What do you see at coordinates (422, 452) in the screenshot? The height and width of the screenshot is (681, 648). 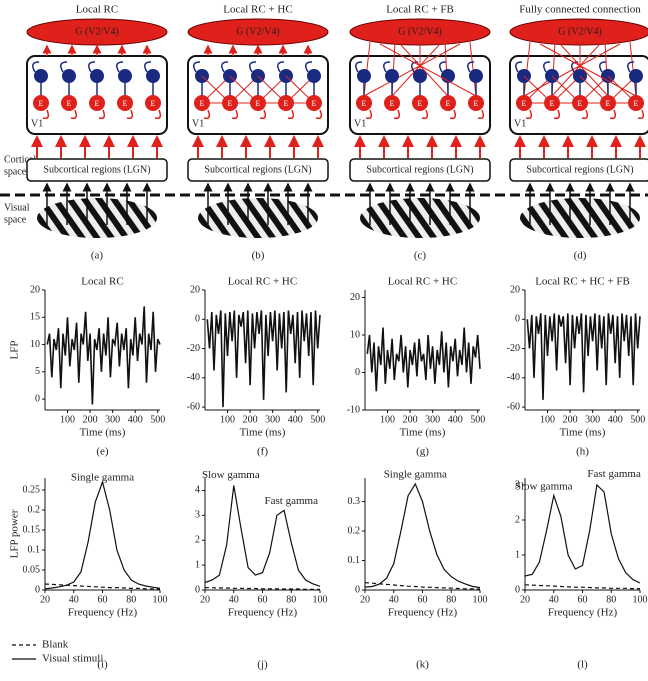 I see `panel-label: (g)` at bounding box center [422, 452].